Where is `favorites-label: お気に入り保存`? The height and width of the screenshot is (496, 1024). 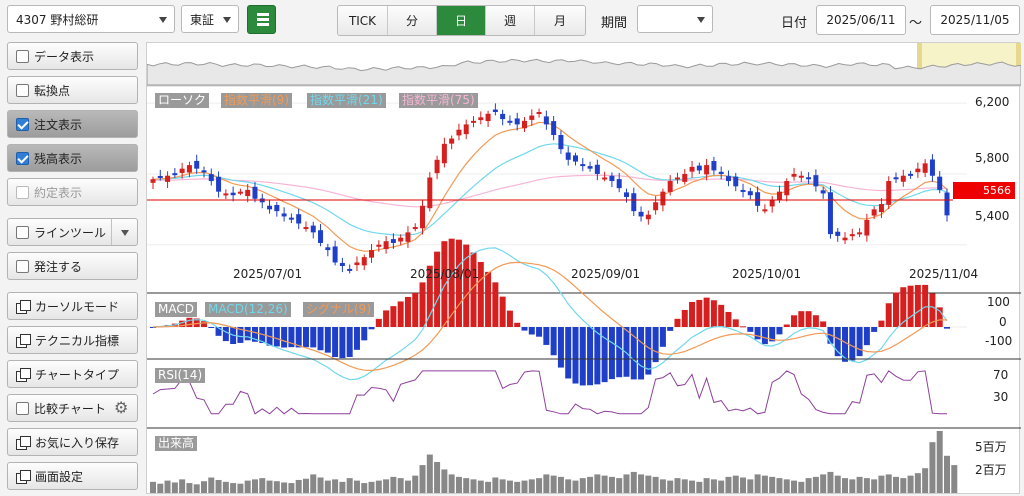
favorites-label: お気に入り保存 is located at coordinates (77, 442).